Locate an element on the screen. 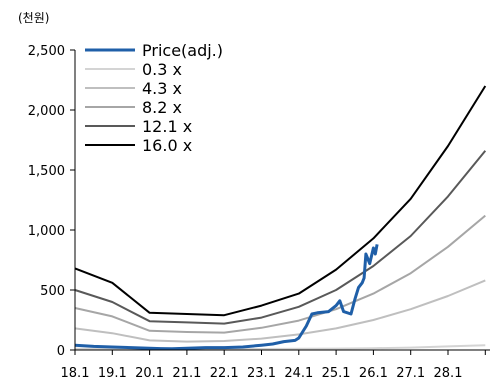 This screenshot has height=387, width=499. legend-label: 12.1 x is located at coordinates (167, 126).